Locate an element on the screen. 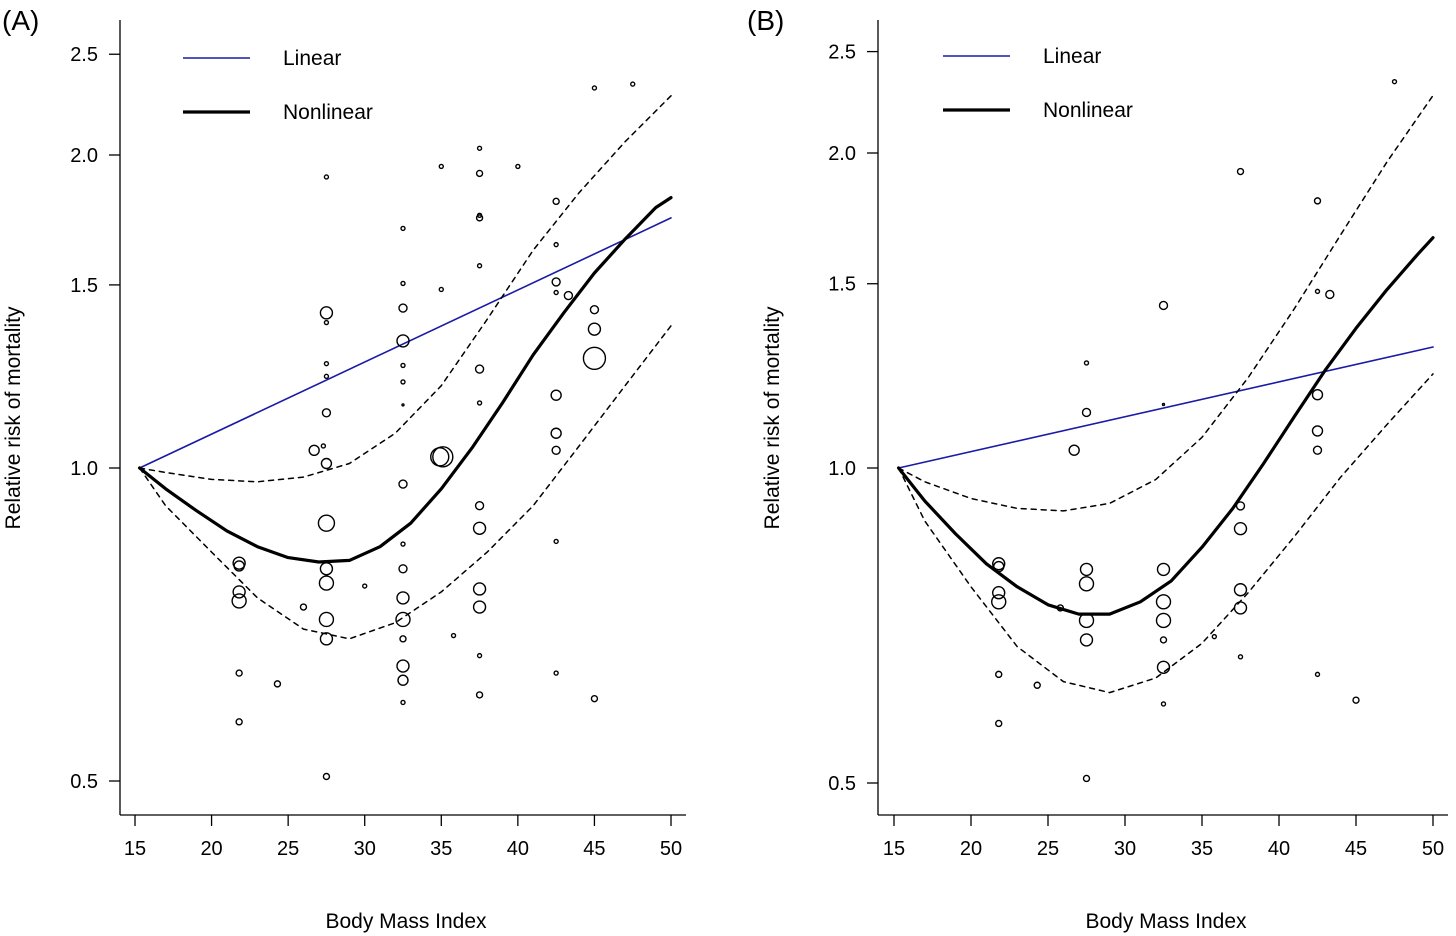 This screenshot has width=1456, height=936. panel-a-x-tick-label: 50 is located at coordinates (671, 849).